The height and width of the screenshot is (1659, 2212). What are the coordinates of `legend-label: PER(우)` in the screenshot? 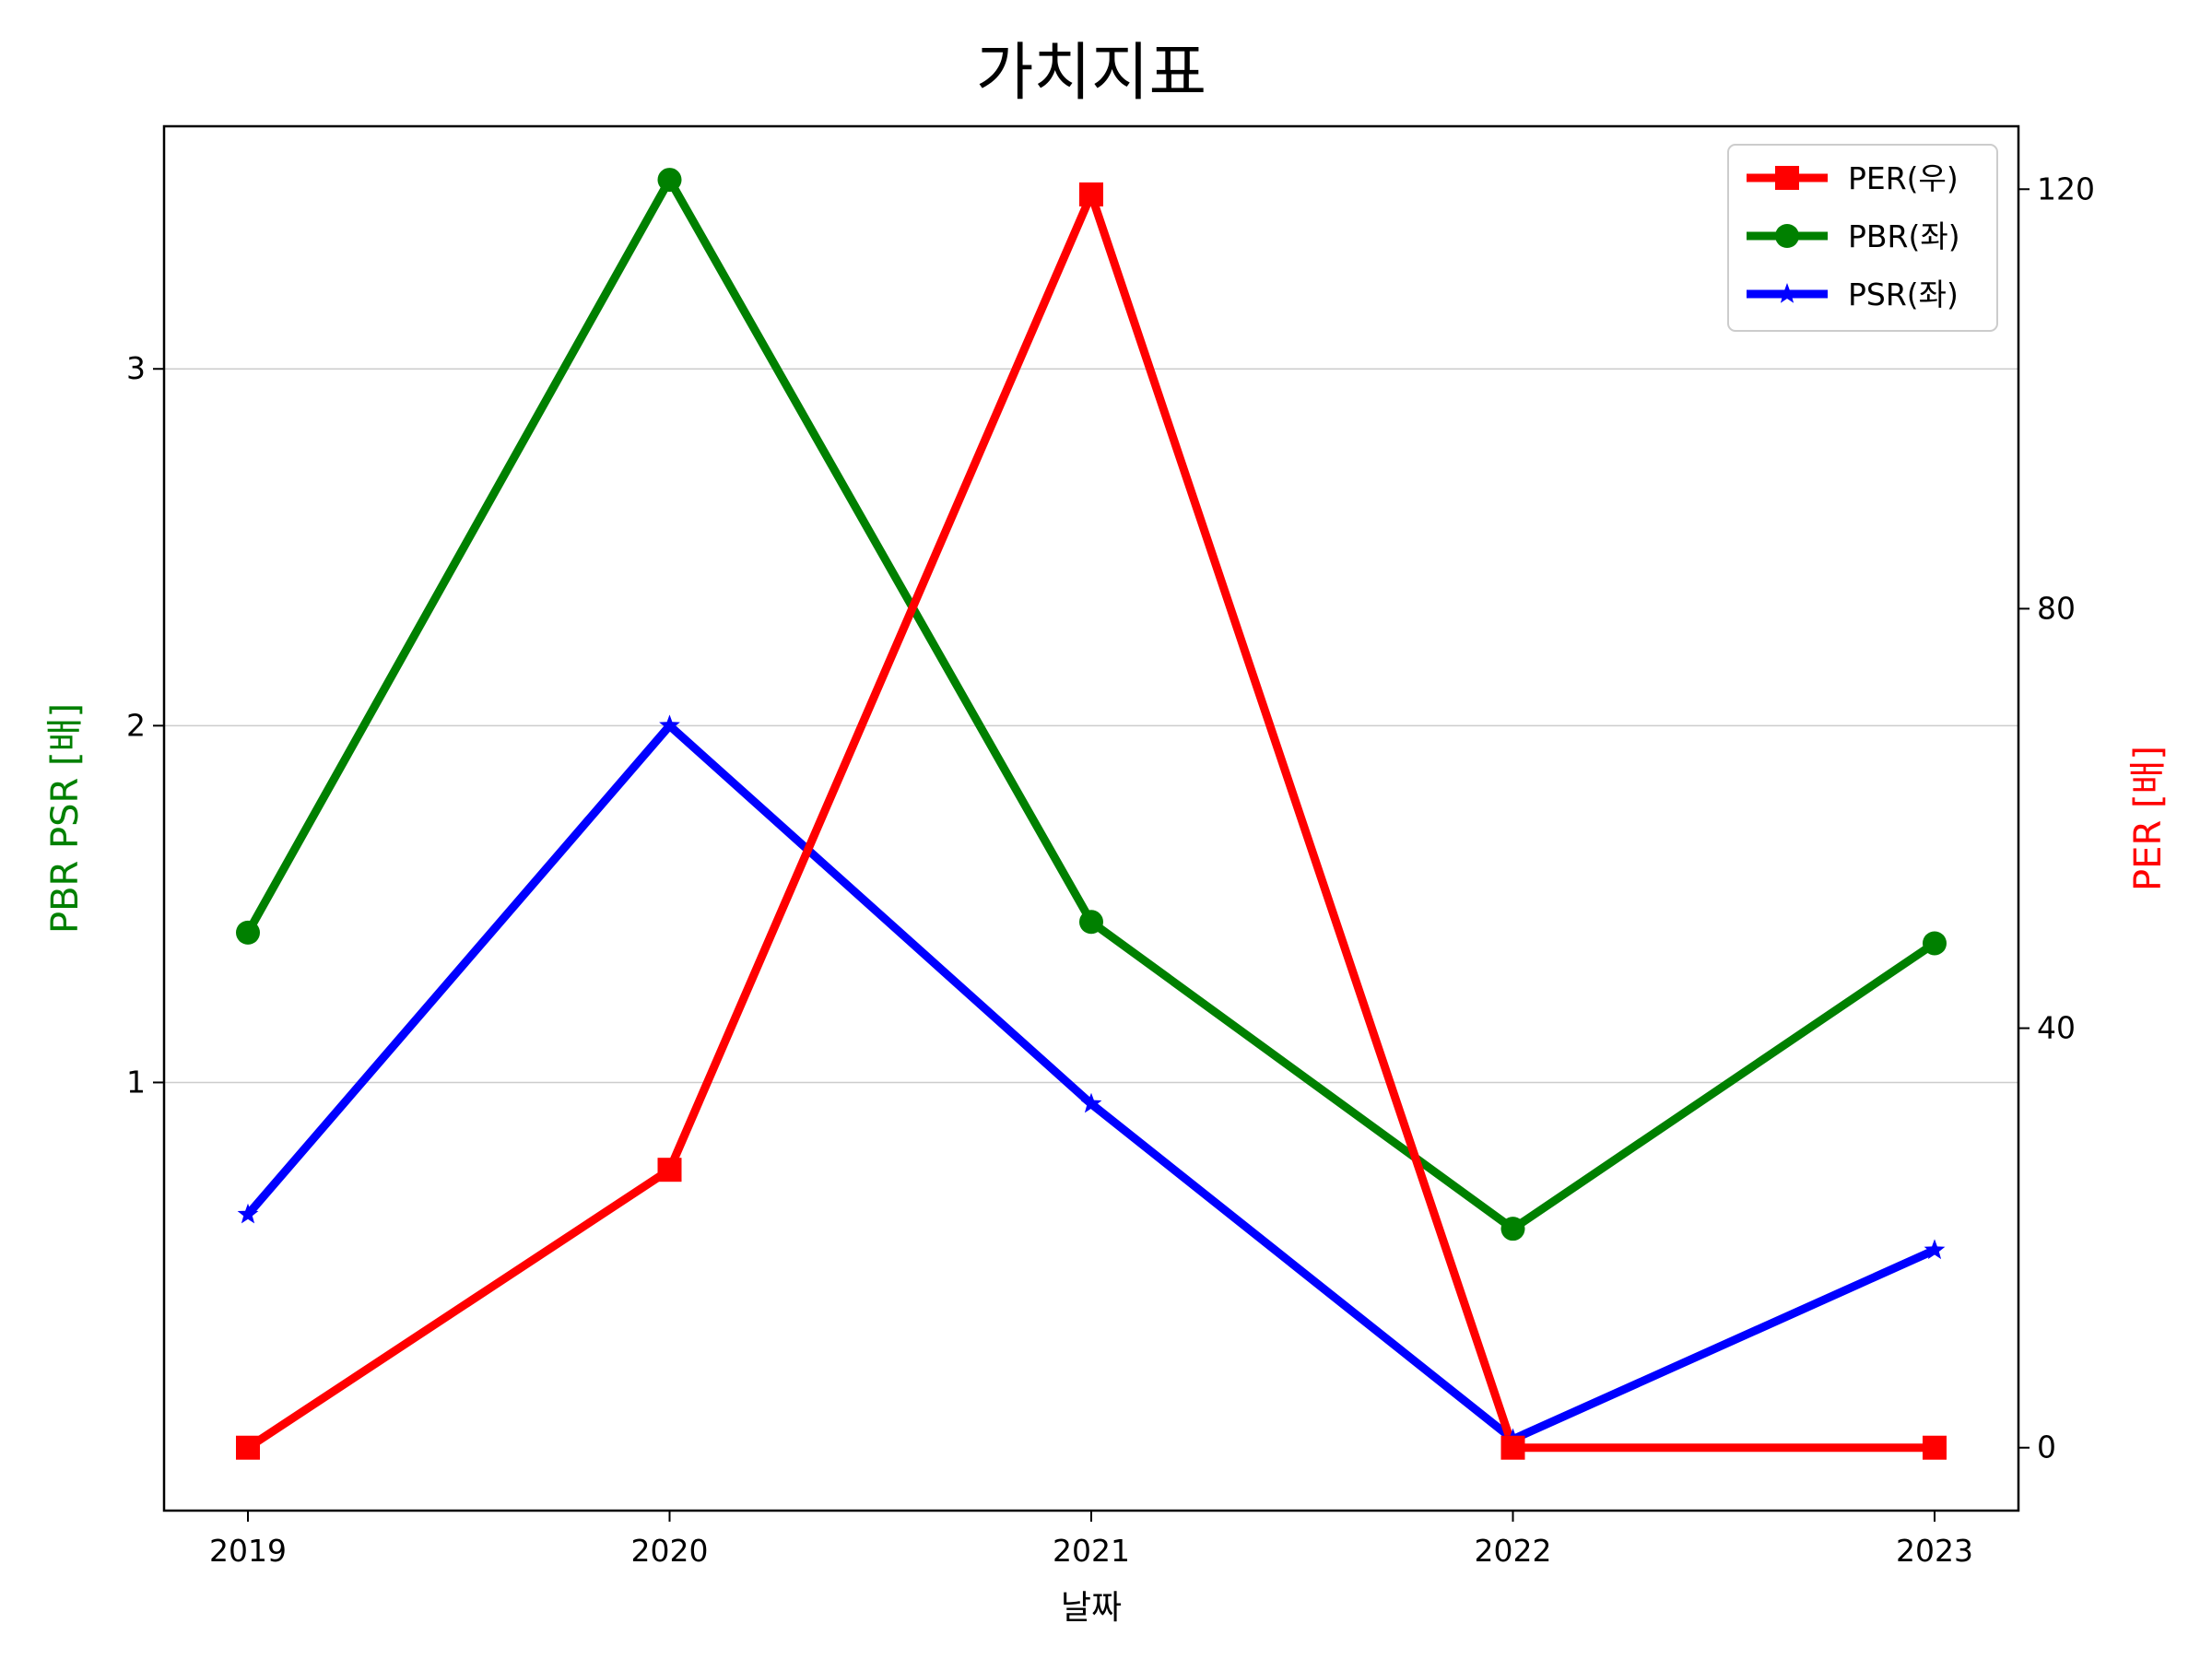 It's located at (1903, 178).